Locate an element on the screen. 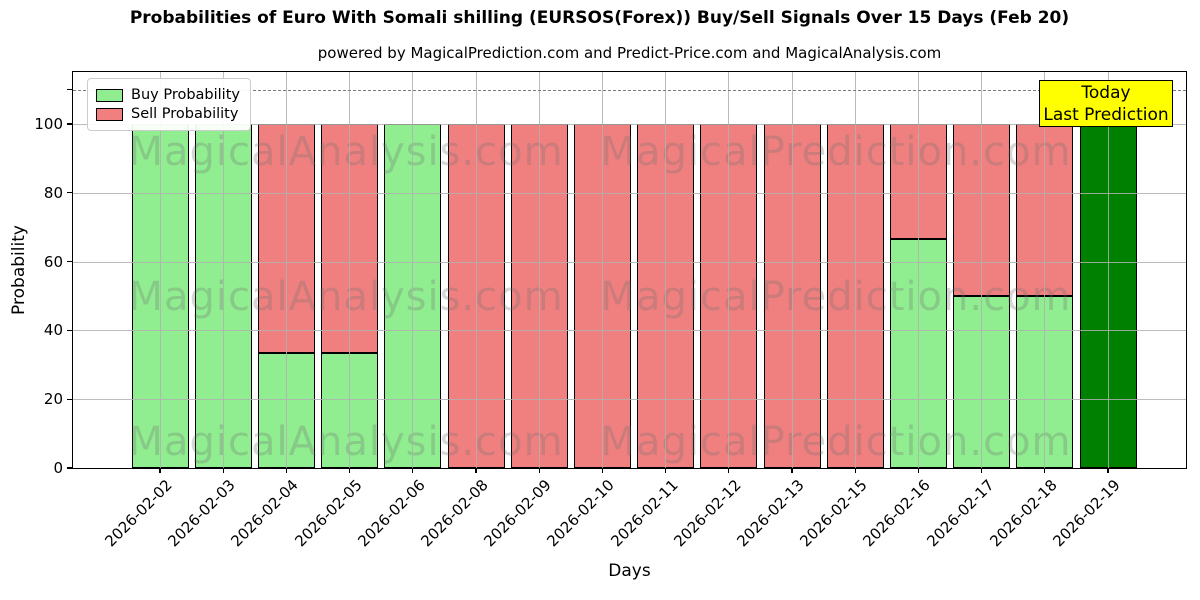 This screenshot has width=1200, height=600. ytick-label-40: 40 is located at coordinates (53, 330).